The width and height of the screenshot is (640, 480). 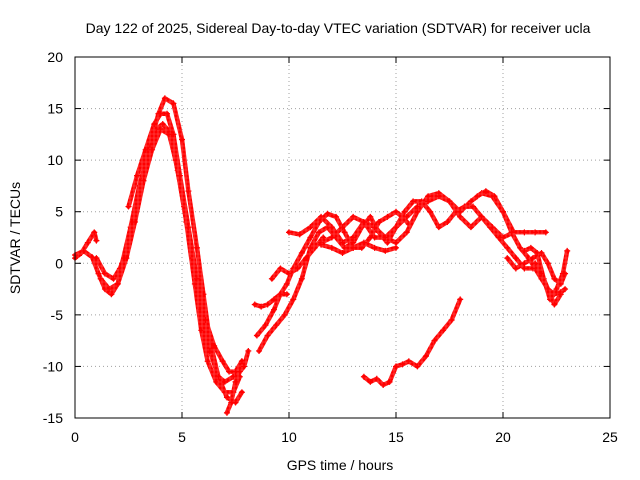 What do you see at coordinates (57, 315) in the screenshot?
I see `y-tick-label: -5` at bounding box center [57, 315].